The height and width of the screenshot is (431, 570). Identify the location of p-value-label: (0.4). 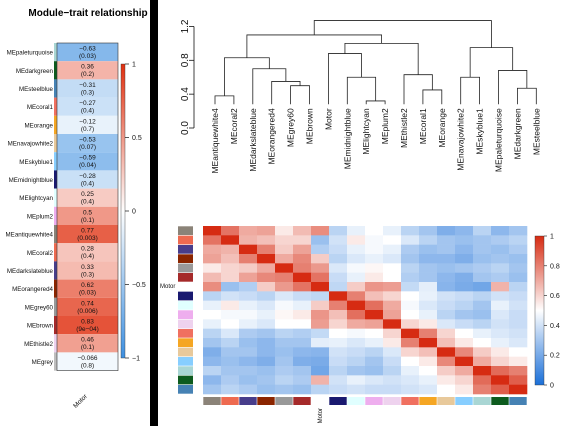
(87, 202).